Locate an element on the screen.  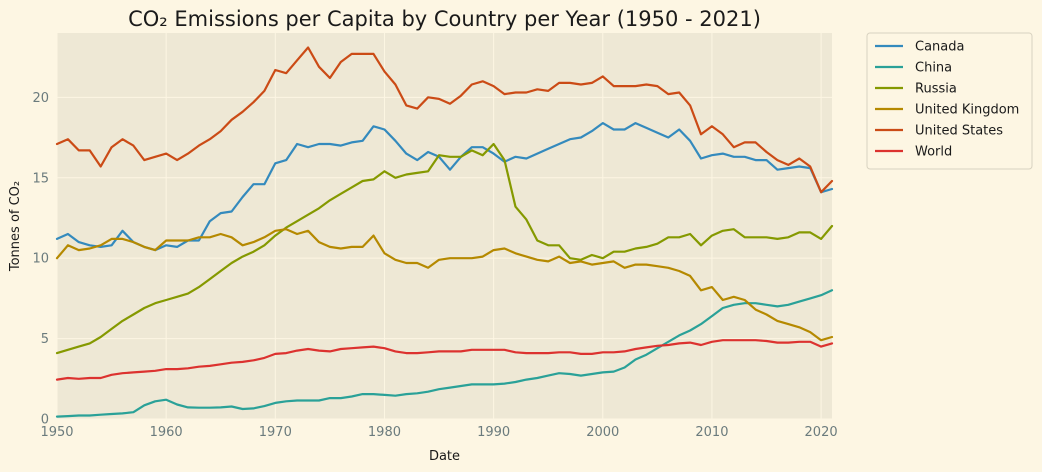
x-tick-label: 1970 is located at coordinates (275, 432).